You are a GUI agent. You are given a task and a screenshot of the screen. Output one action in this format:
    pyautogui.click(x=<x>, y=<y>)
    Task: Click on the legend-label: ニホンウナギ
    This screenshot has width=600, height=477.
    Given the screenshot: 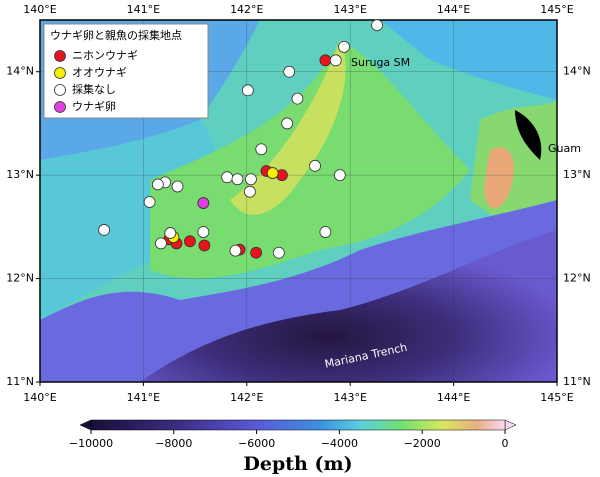 What is the action you would take?
    pyautogui.click(x=105, y=55)
    